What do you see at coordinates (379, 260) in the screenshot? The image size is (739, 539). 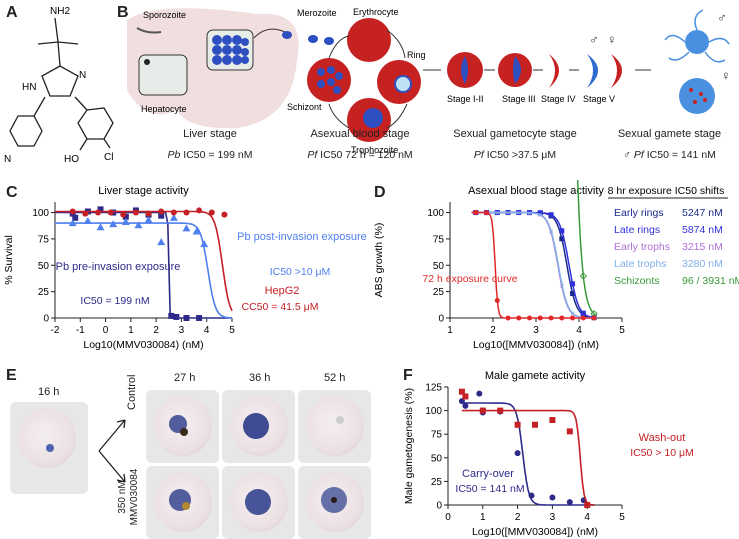 I see `y-axis-label: ABS growth (%)` at bounding box center [379, 260].